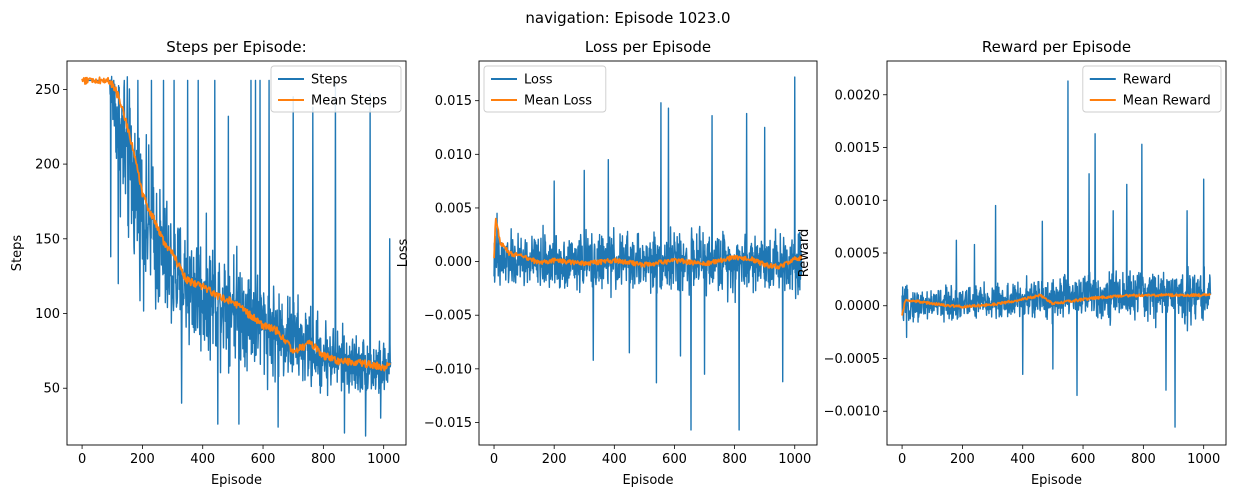 This screenshot has width=1238, height=498. What do you see at coordinates (1167, 101) in the screenshot?
I see `legend-entry: Mean Reward` at bounding box center [1167, 101].